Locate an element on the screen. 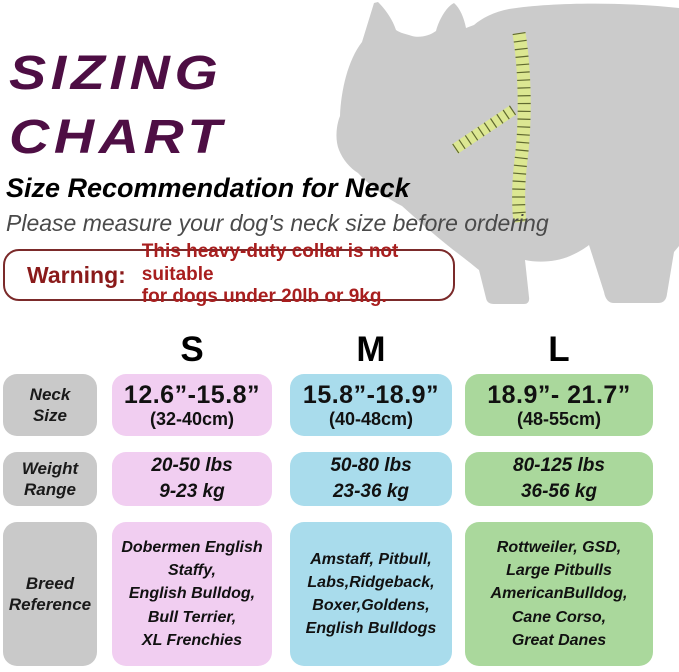  weight-range-cell-l: 80-125 lbs 36-56 kg is located at coordinates (559, 479).